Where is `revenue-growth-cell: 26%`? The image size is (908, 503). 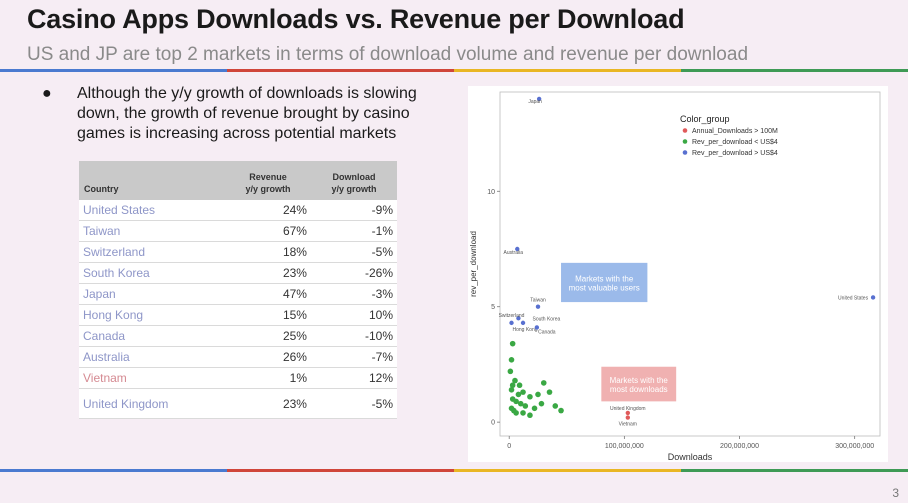
revenue-growth-cell: 26% is located at coordinates (267, 357).